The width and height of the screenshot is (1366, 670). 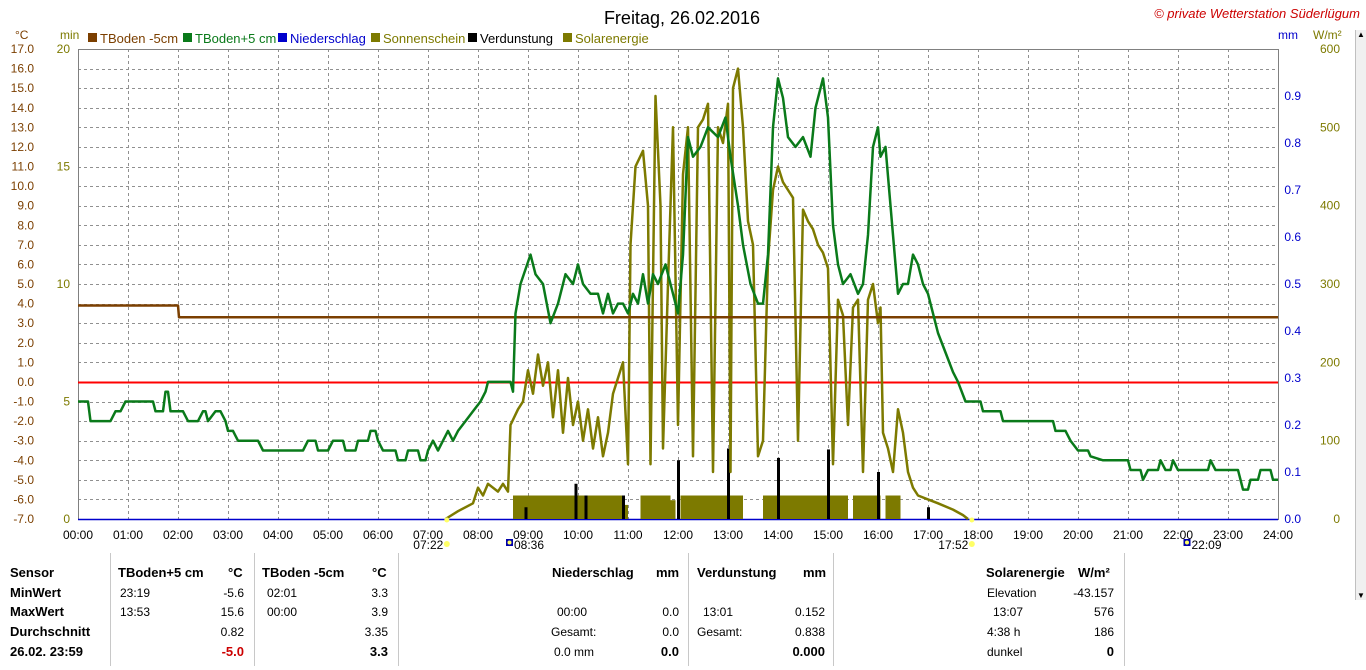 What do you see at coordinates (1292, 237) in the screenshot?
I see `mm-tick-label: 0.6` at bounding box center [1292, 237].